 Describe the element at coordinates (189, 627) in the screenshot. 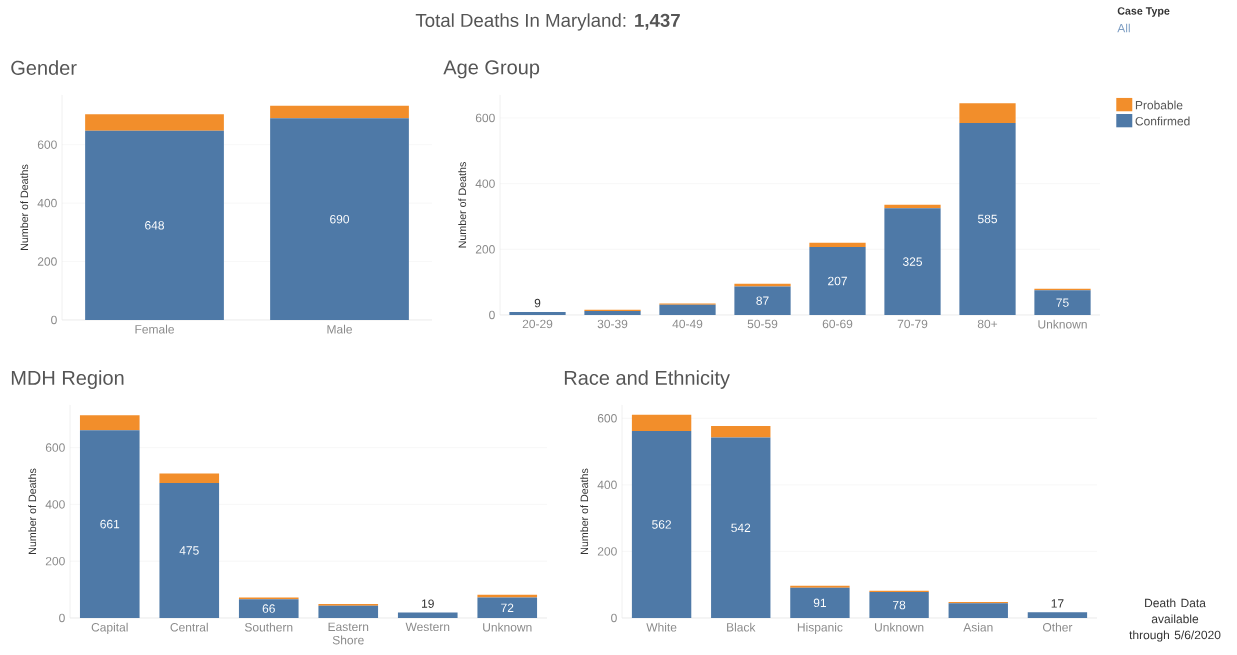

I see `x-tick-label: Central` at that location.